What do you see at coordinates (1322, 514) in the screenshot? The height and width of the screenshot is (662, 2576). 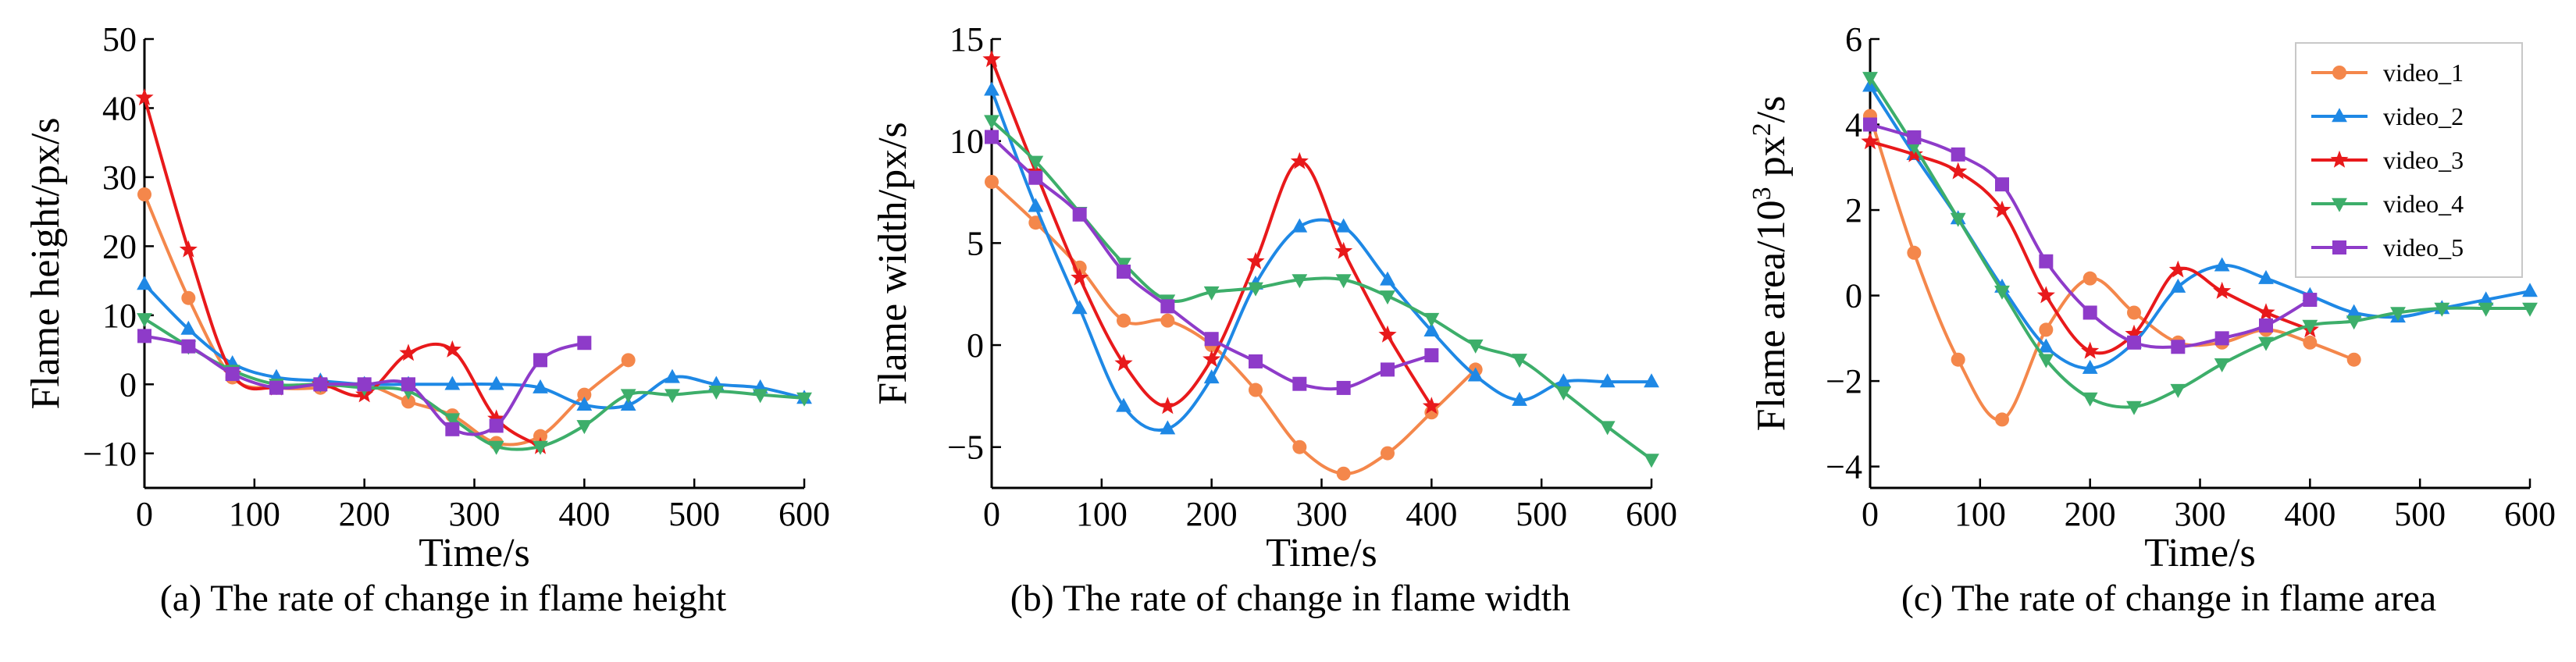 I see `x-tick-label: 300` at bounding box center [1322, 514].